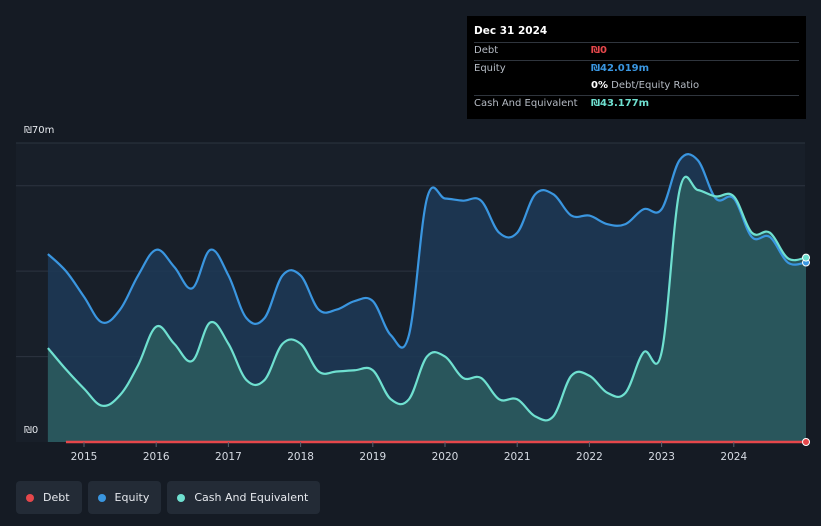  What do you see at coordinates (300, 457) in the screenshot?
I see `x-tick-label: 2018` at bounding box center [300, 457].